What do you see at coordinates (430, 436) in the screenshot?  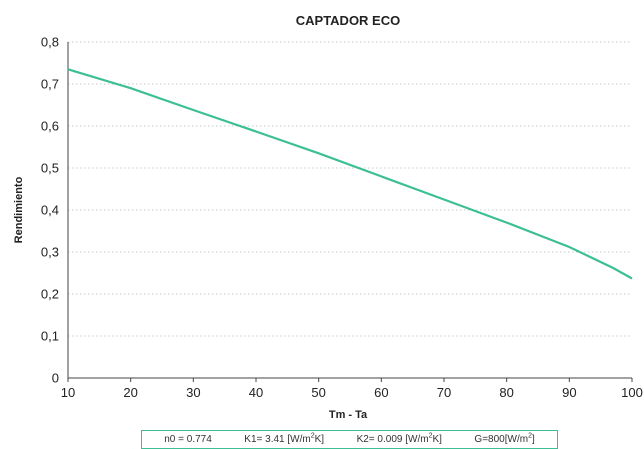 I see `param-k2-sup: 2` at bounding box center [430, 436].